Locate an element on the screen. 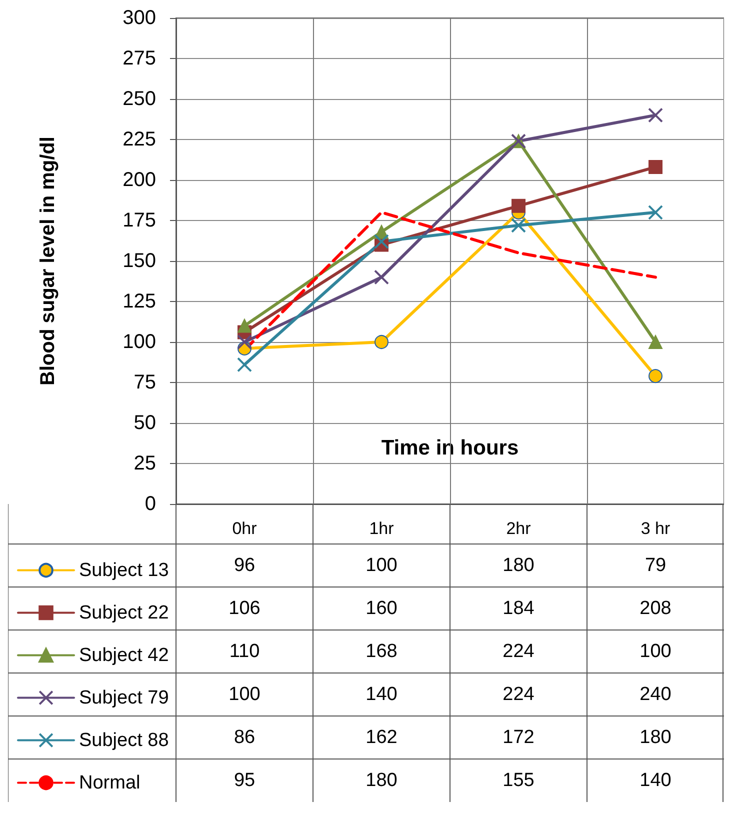  y-tick-label: 0 is located at coordinates (150, 504).